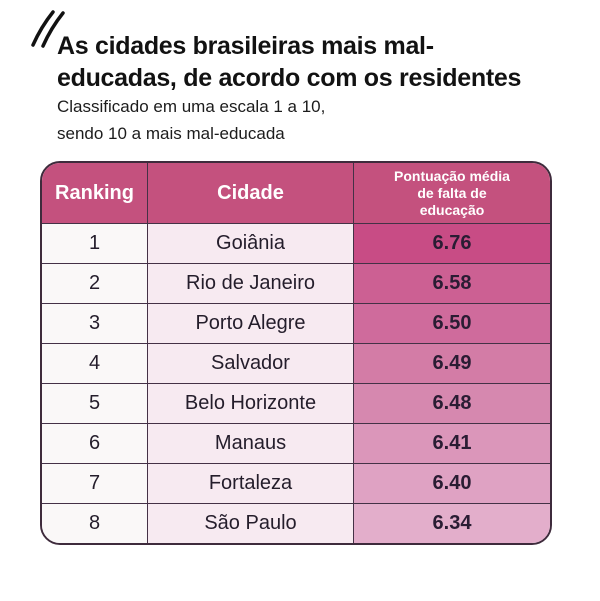  What do you see at coordinates (95, 283) in the screenshot?
I see `rank-cell: 2` at bounding box center [95, 283].